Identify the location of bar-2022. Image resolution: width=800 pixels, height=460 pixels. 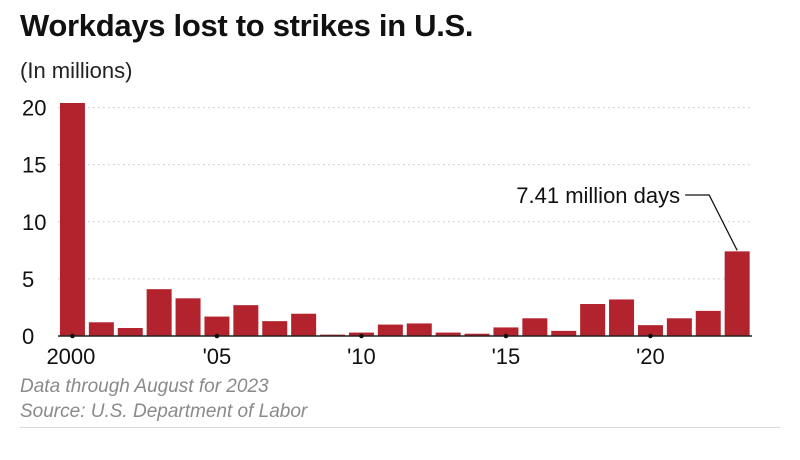
(708, 323).